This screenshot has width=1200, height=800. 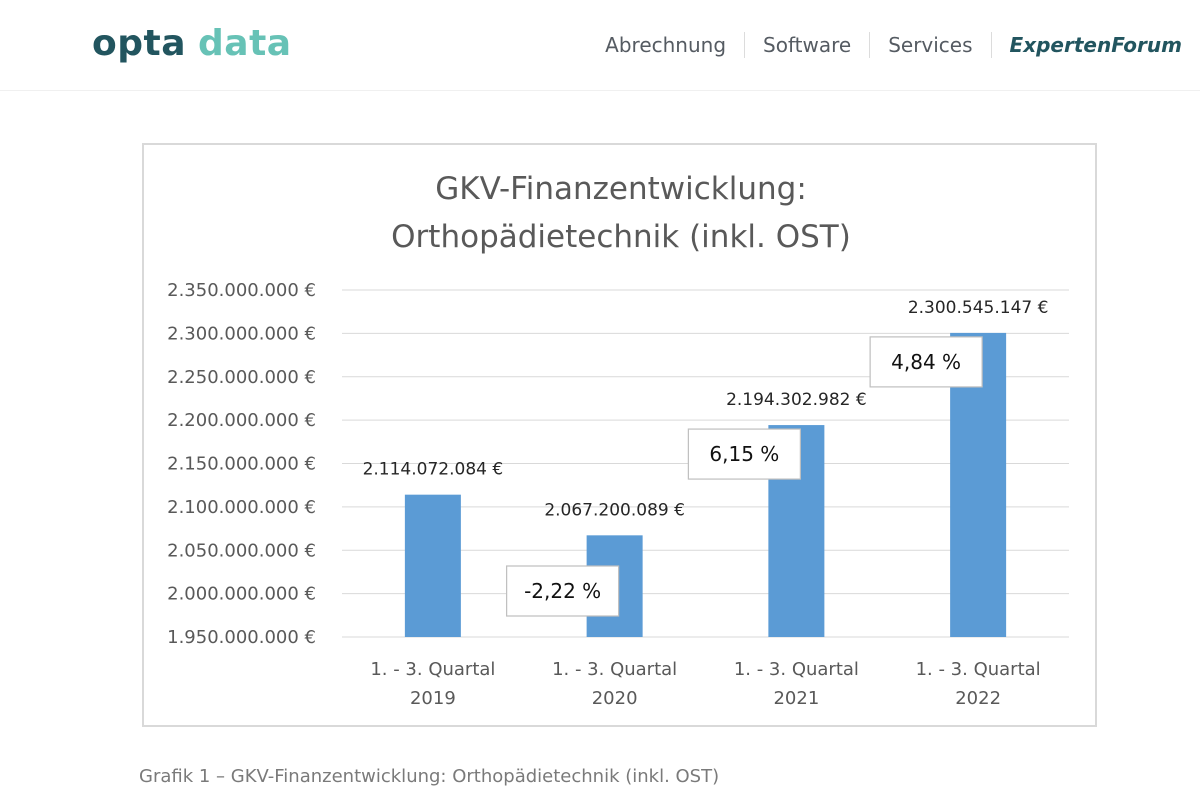 What do you see at coordinates (241, 594) in the screenshot?
I see `y-tick-label: 2.000.000.000 €` at bounding box center [241, 594].